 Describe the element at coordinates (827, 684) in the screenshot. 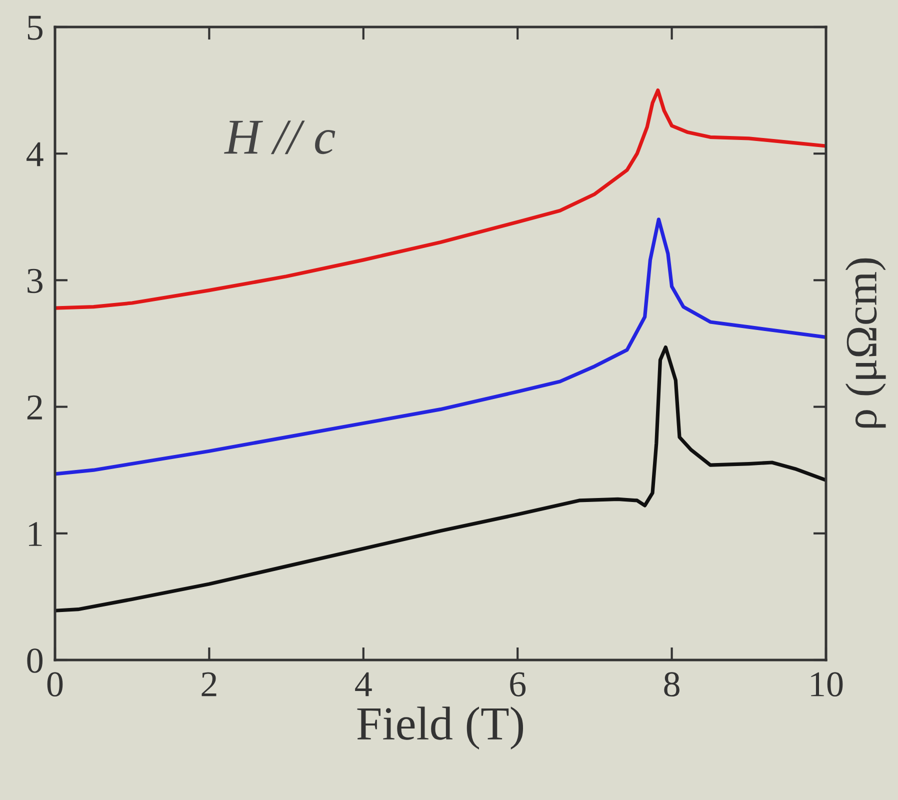

I see `x-tick-label: 10` at that location.